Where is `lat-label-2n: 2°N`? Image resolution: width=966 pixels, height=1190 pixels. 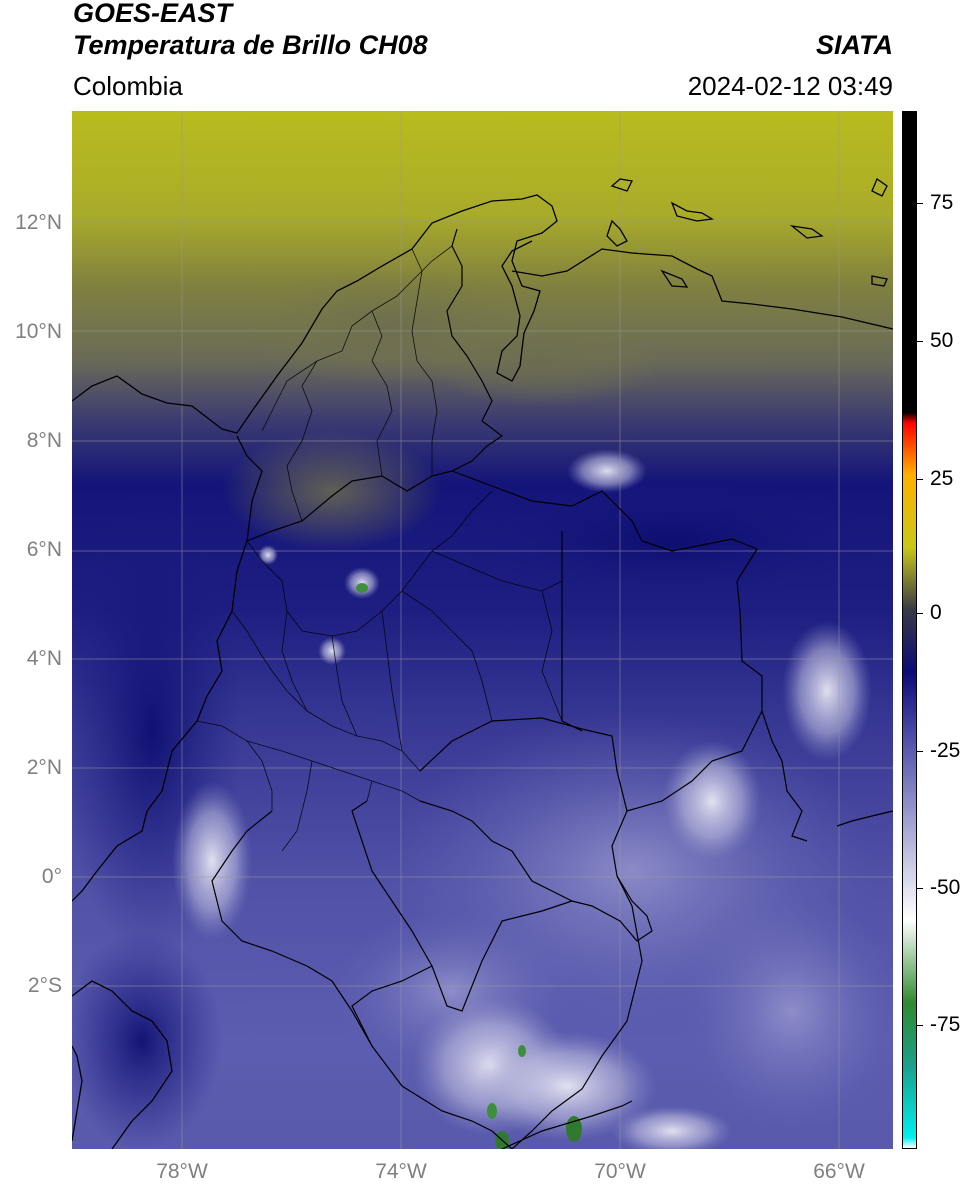 lat-label-2n: 2°N is located at coordinates (44, 767).